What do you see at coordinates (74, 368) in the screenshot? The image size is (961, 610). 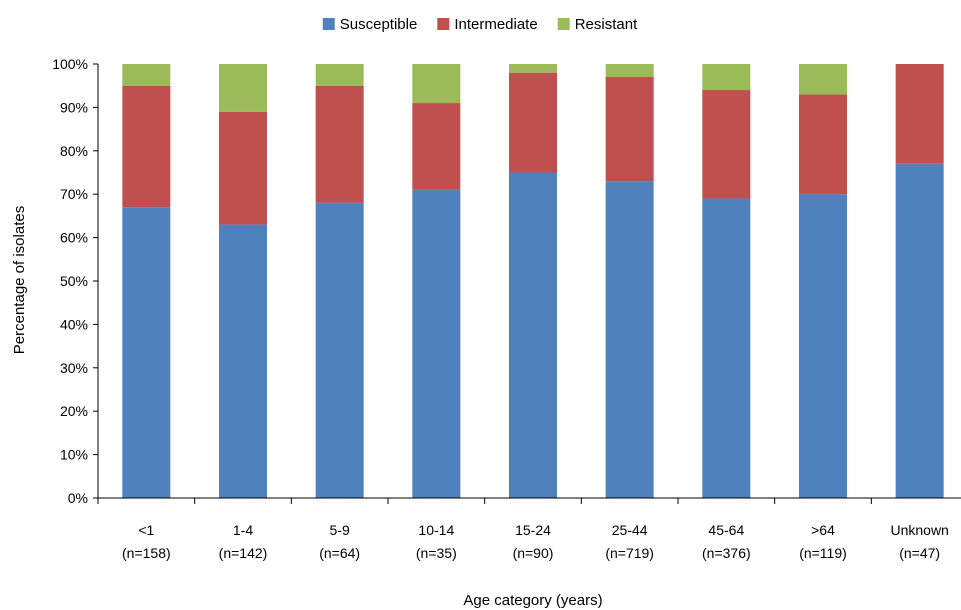 I see `y-tick-label: 30%` at bounding box center [74, 368].